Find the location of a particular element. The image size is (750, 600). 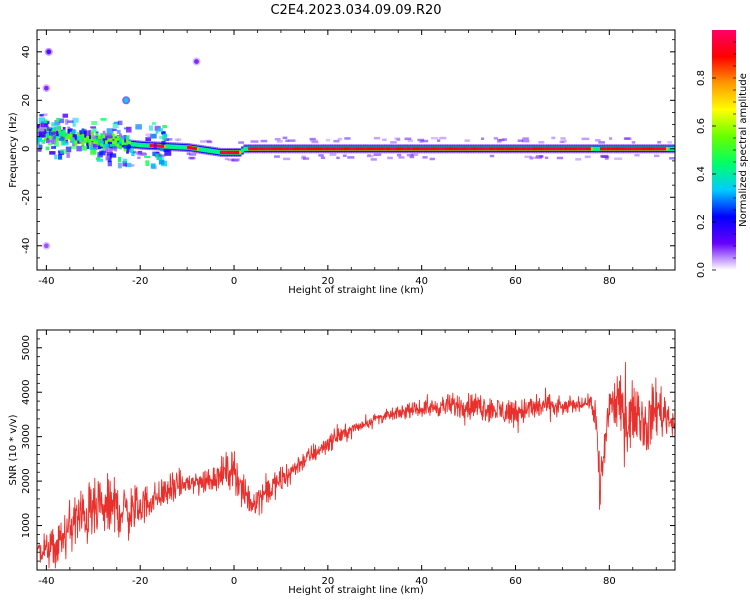

y-tick-label: 1000 is located at coordinates (26, 525).